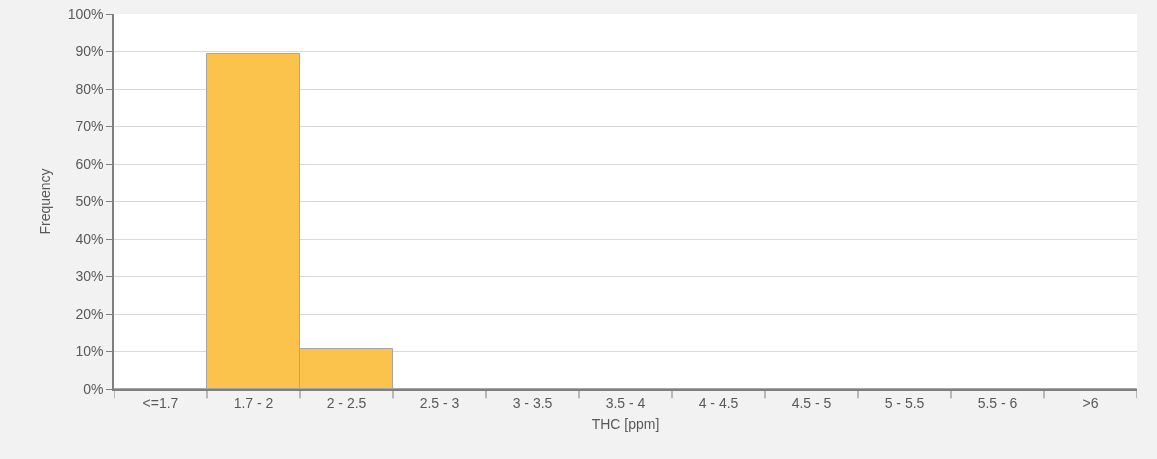  I want to click on x-tick-label: 2 - 2.5, so click(346, 402).